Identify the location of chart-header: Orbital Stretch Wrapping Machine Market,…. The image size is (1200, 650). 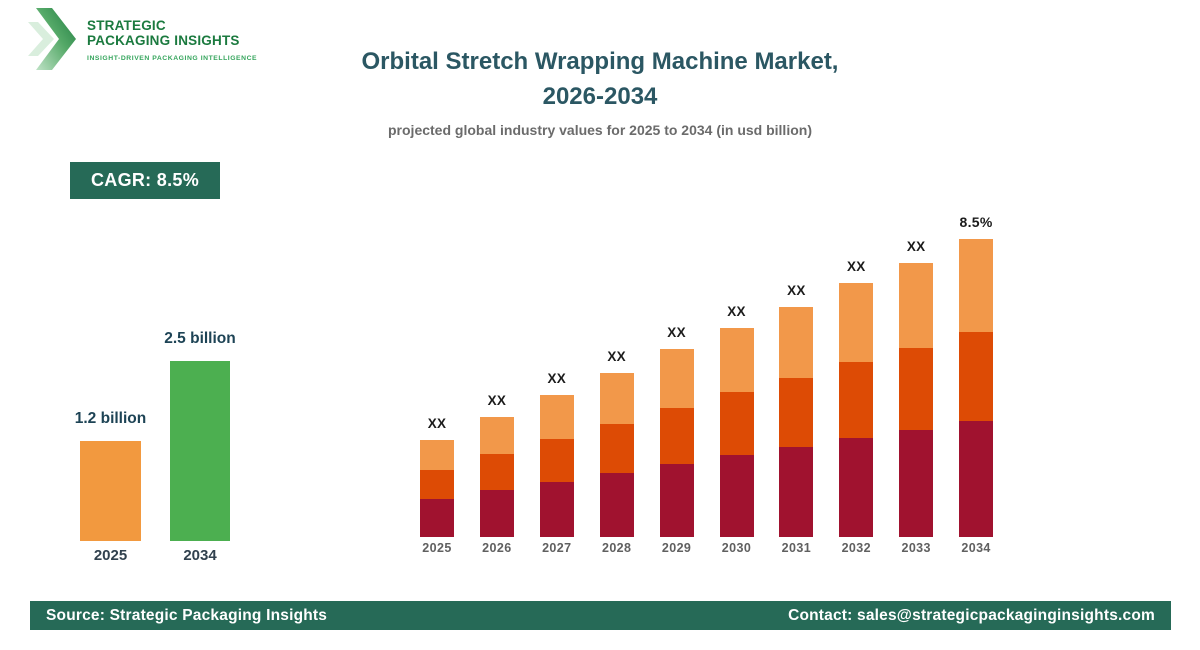
(600, 91).